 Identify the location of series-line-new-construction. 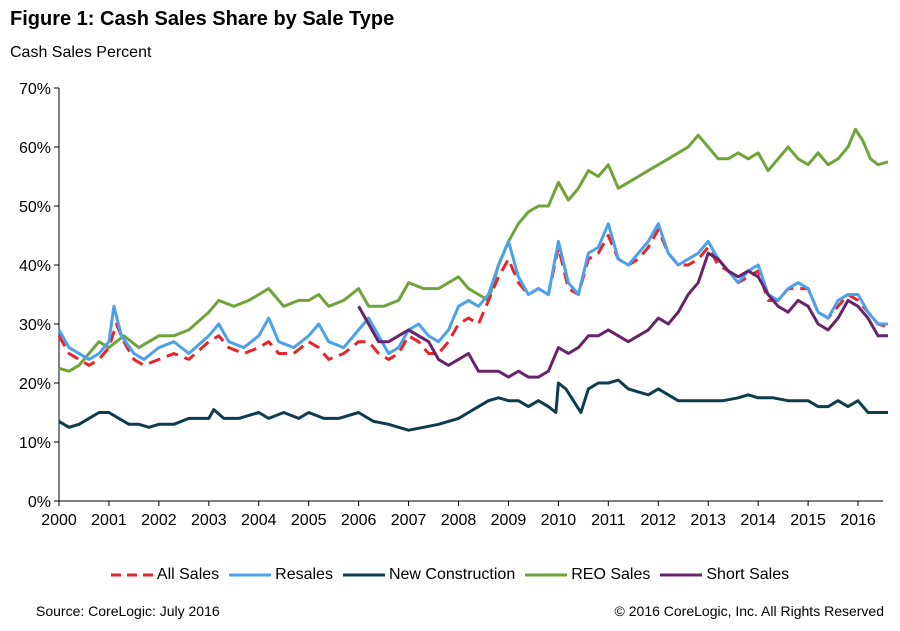
(473, 405).